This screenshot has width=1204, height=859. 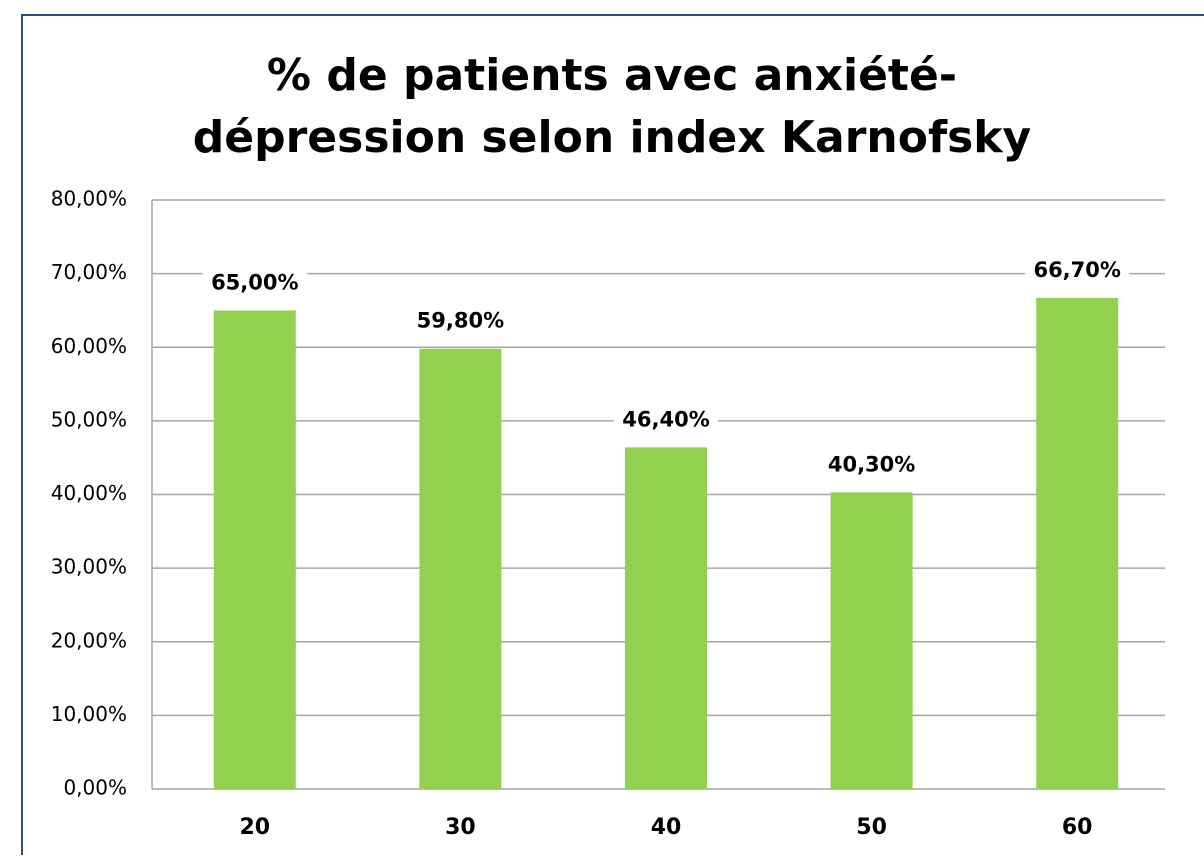 What do you see at coordinates (95, 788) in the screenshot?
I see `y-tick-label: 0,00%` at bounding box center [95, 788].